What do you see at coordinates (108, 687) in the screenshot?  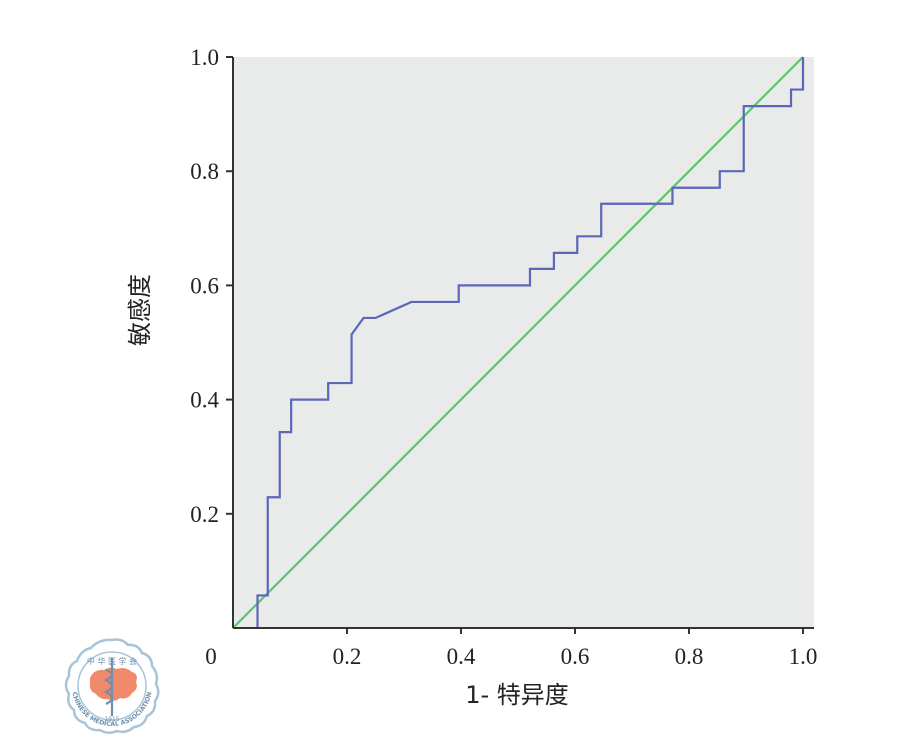 I see `staff-of-asclepius-icon` at bounding box center [108, 687].